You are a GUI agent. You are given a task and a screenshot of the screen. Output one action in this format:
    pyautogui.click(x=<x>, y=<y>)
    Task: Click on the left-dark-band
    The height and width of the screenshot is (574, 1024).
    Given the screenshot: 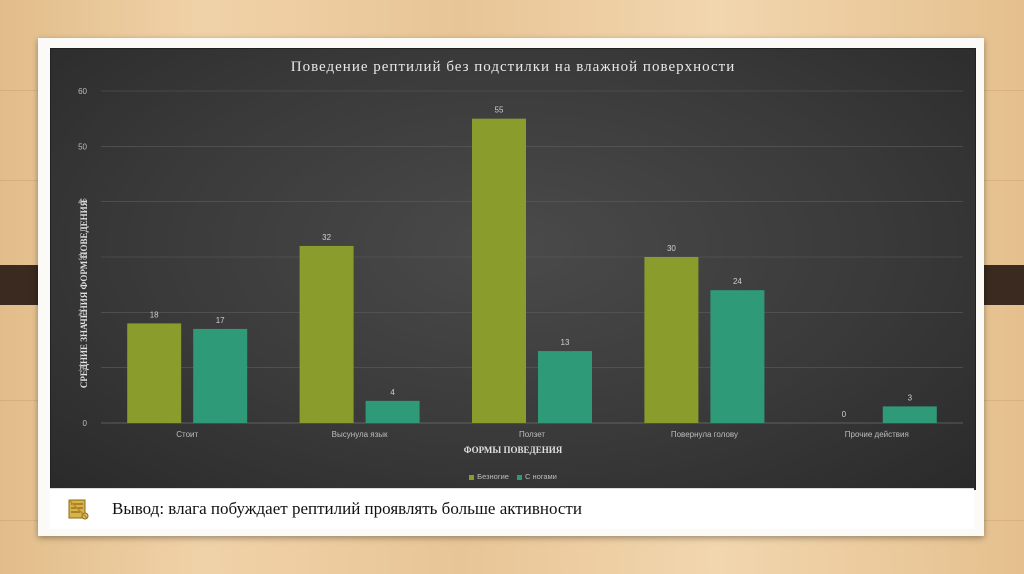 What is the action you would take?
    pyautogui.click(x=22, y=285)
    